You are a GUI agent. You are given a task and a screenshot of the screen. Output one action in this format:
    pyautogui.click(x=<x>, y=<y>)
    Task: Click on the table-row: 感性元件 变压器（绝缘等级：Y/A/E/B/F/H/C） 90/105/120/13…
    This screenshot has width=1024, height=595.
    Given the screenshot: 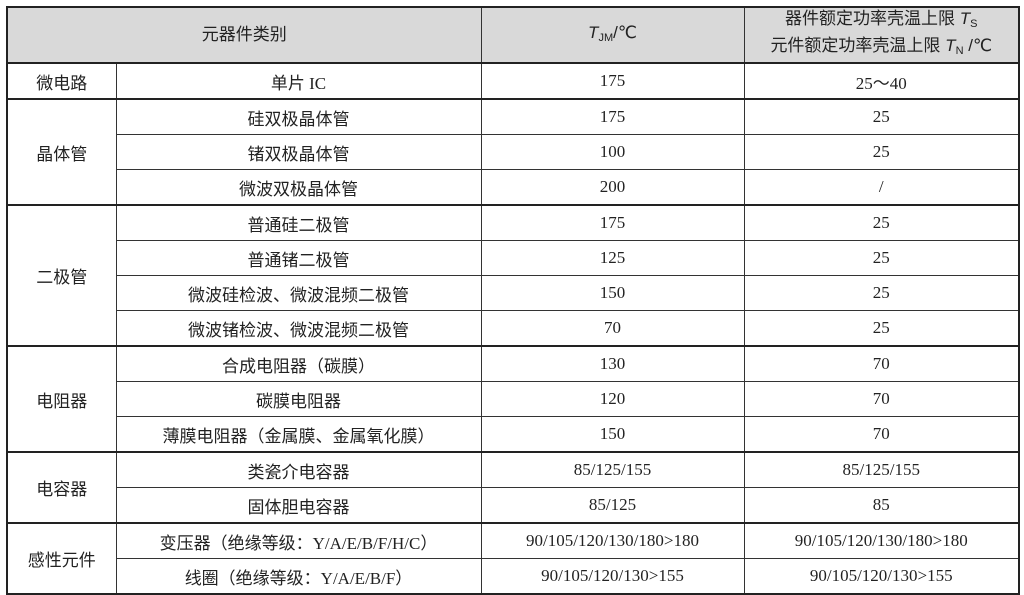 What is the action you would take?
    pyautogui.click(x=513, y=558)
    